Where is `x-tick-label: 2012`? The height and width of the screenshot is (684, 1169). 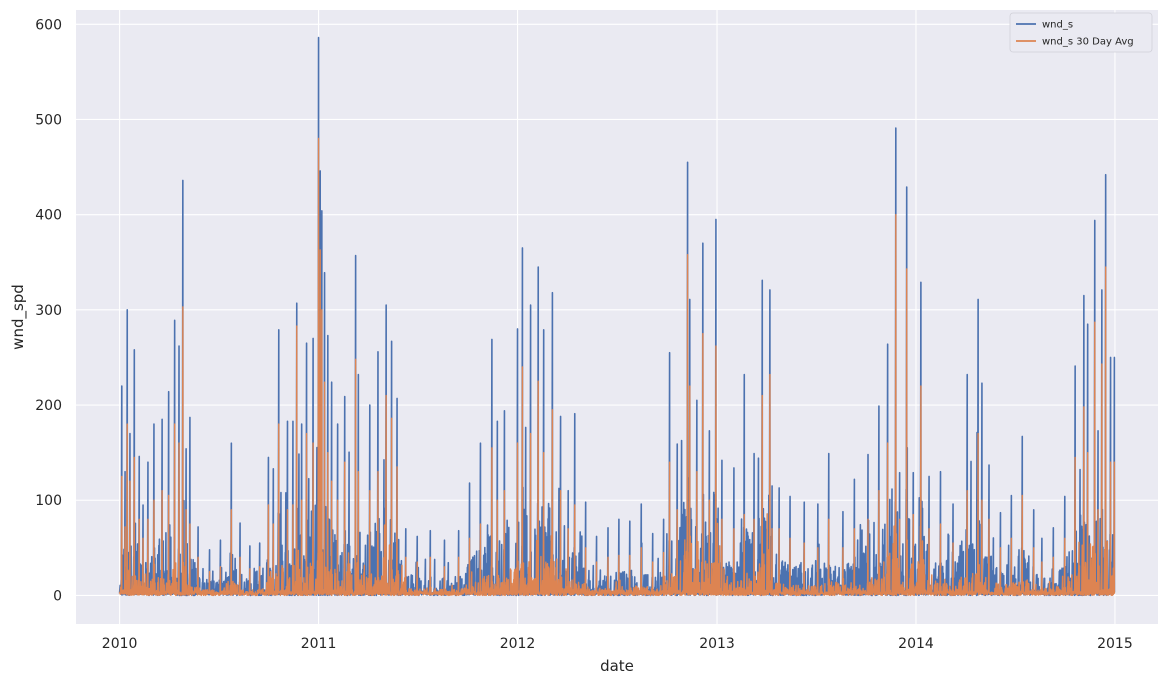
x-tick-label: 2012 is located at coordinates (518, 644).